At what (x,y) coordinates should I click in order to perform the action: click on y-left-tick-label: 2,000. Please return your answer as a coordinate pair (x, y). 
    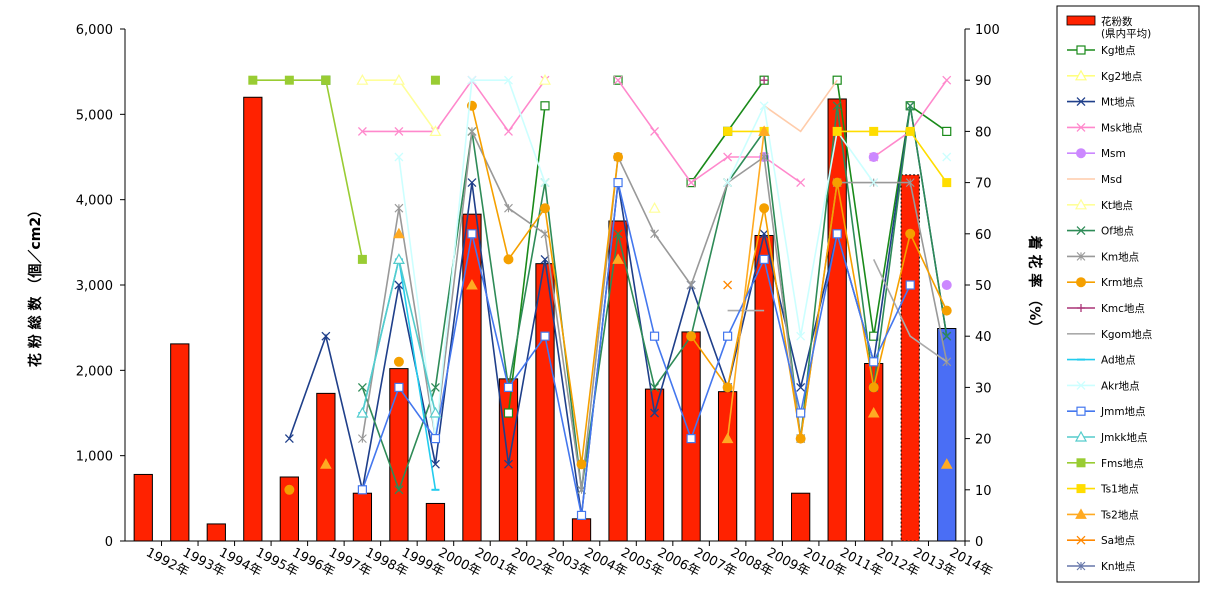
    Looking at the image, I should click on (94, 371).